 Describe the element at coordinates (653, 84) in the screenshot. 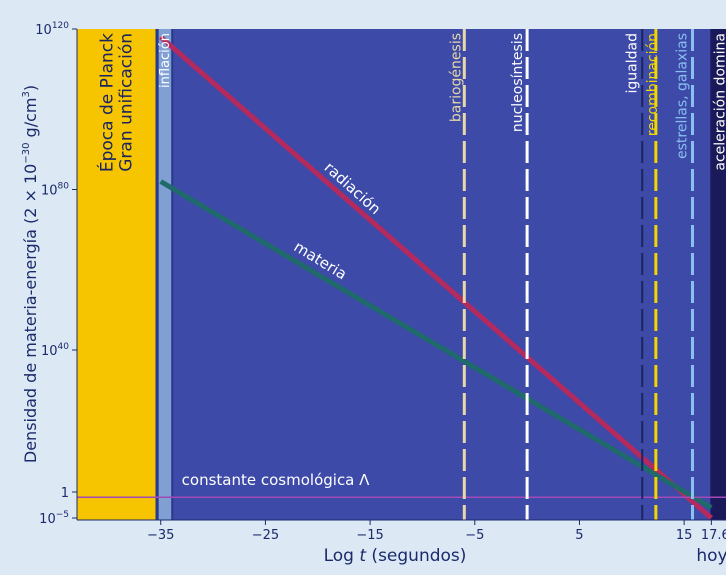

I see `epoch-label-recombinacion: recombinación` at that location.